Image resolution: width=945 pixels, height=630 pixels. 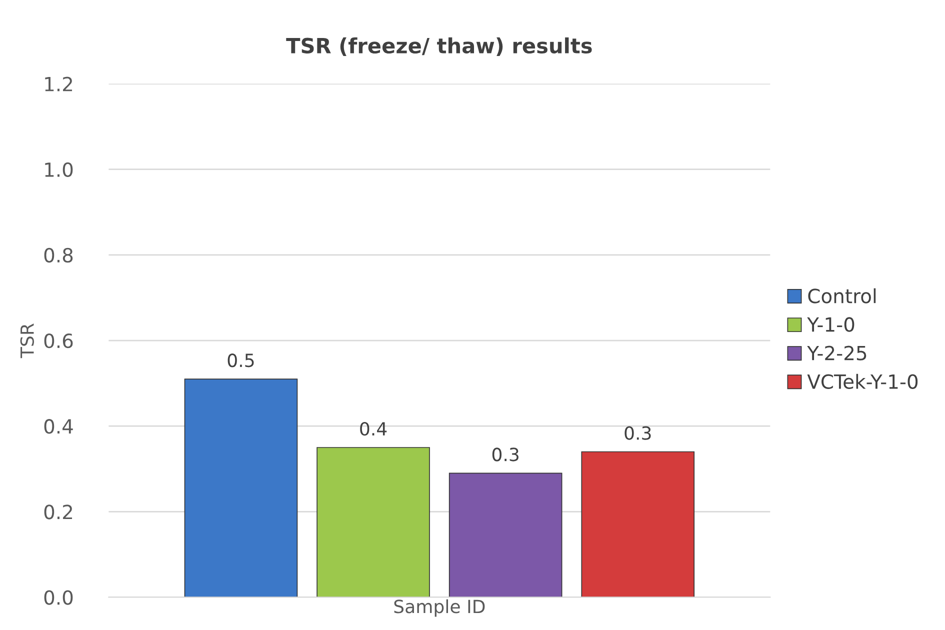 I want to click on y-tick-label: 0.4, so click(x=58, y=426).